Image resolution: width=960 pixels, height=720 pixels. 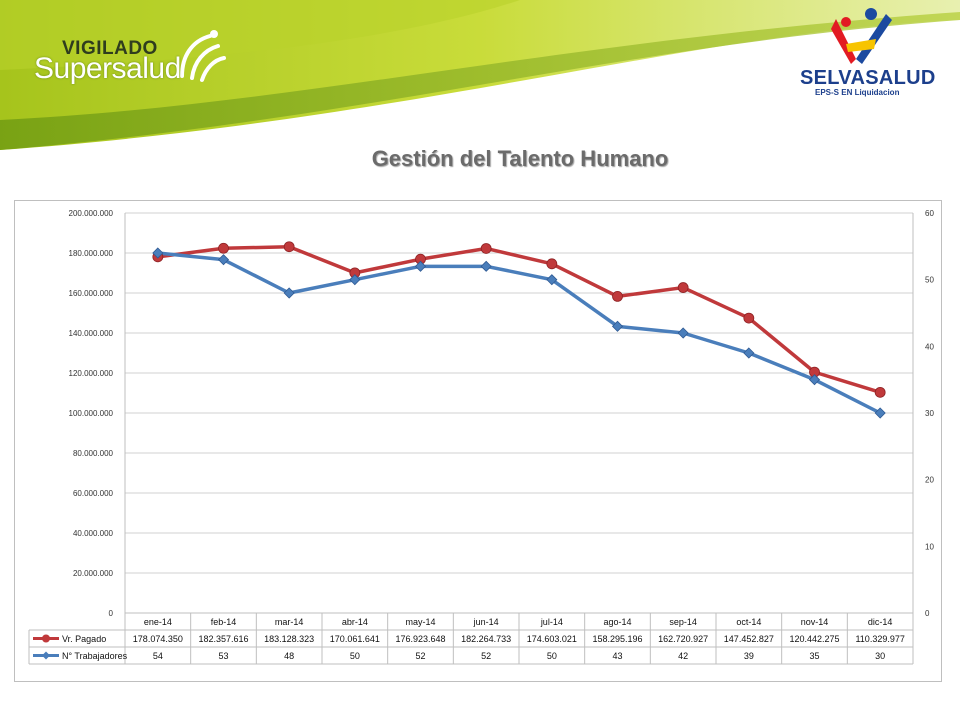 I want to click on table-cell-value: 39, so click(x=749, y=656).